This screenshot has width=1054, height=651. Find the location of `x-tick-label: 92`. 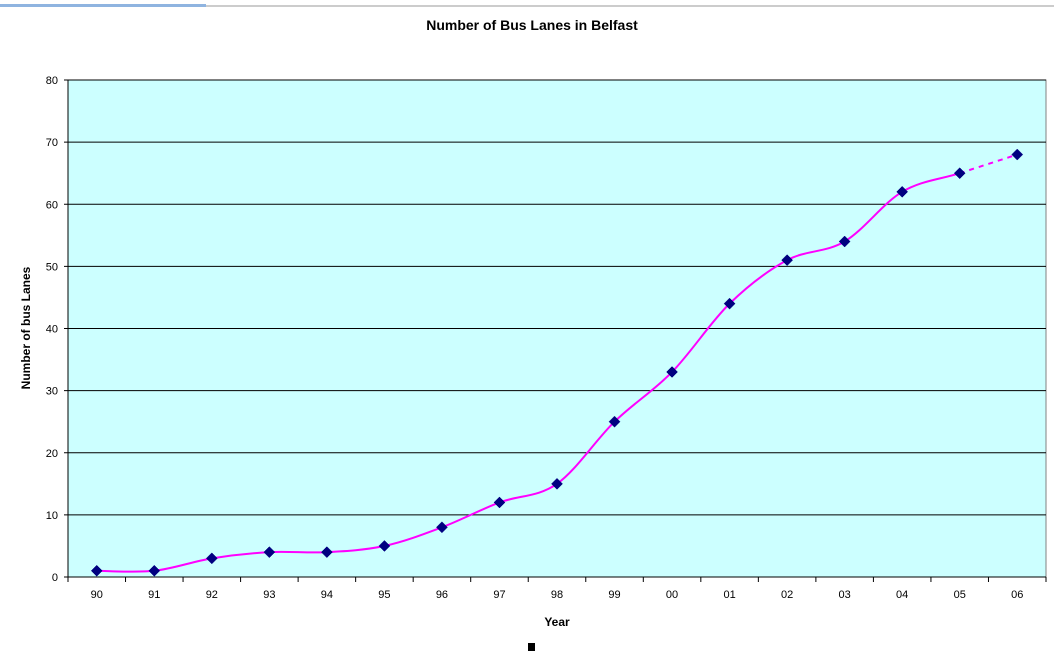

x-tick-label: 92 is located at coordinates (212, 595).